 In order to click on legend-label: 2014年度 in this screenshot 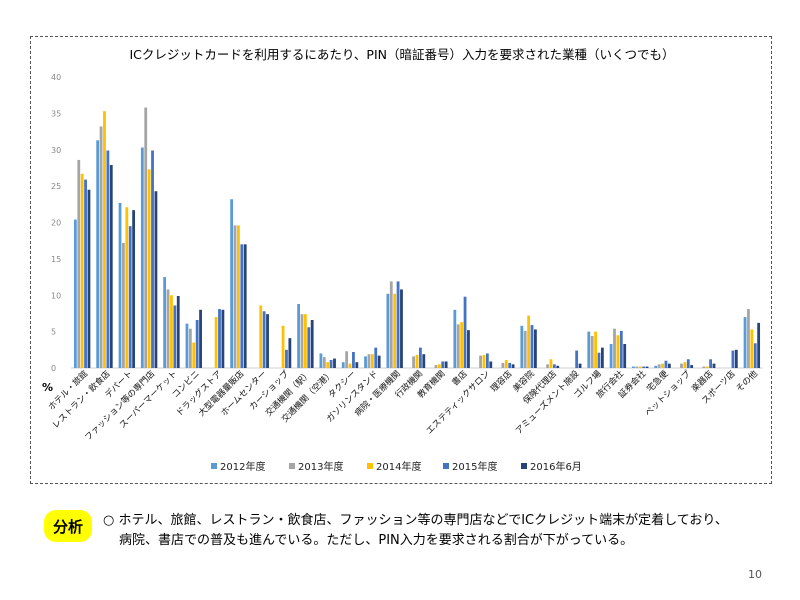, I will do `click(398, 466)`.